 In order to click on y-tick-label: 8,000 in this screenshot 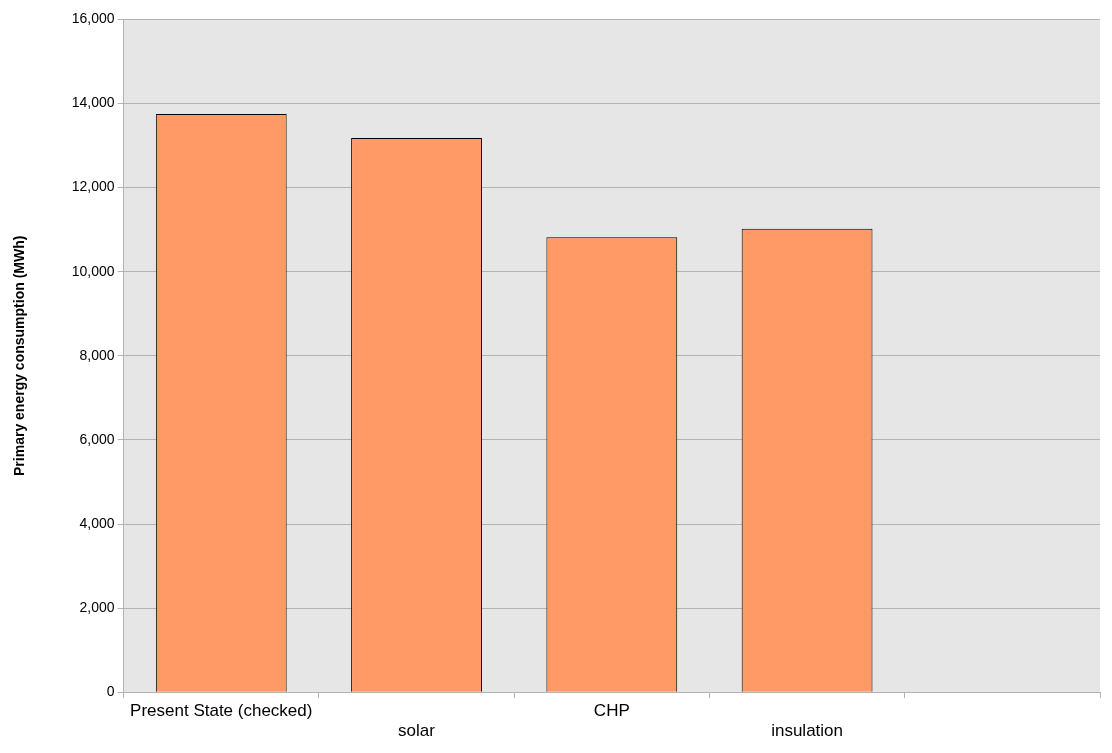, I will do `click(97, 354)`.